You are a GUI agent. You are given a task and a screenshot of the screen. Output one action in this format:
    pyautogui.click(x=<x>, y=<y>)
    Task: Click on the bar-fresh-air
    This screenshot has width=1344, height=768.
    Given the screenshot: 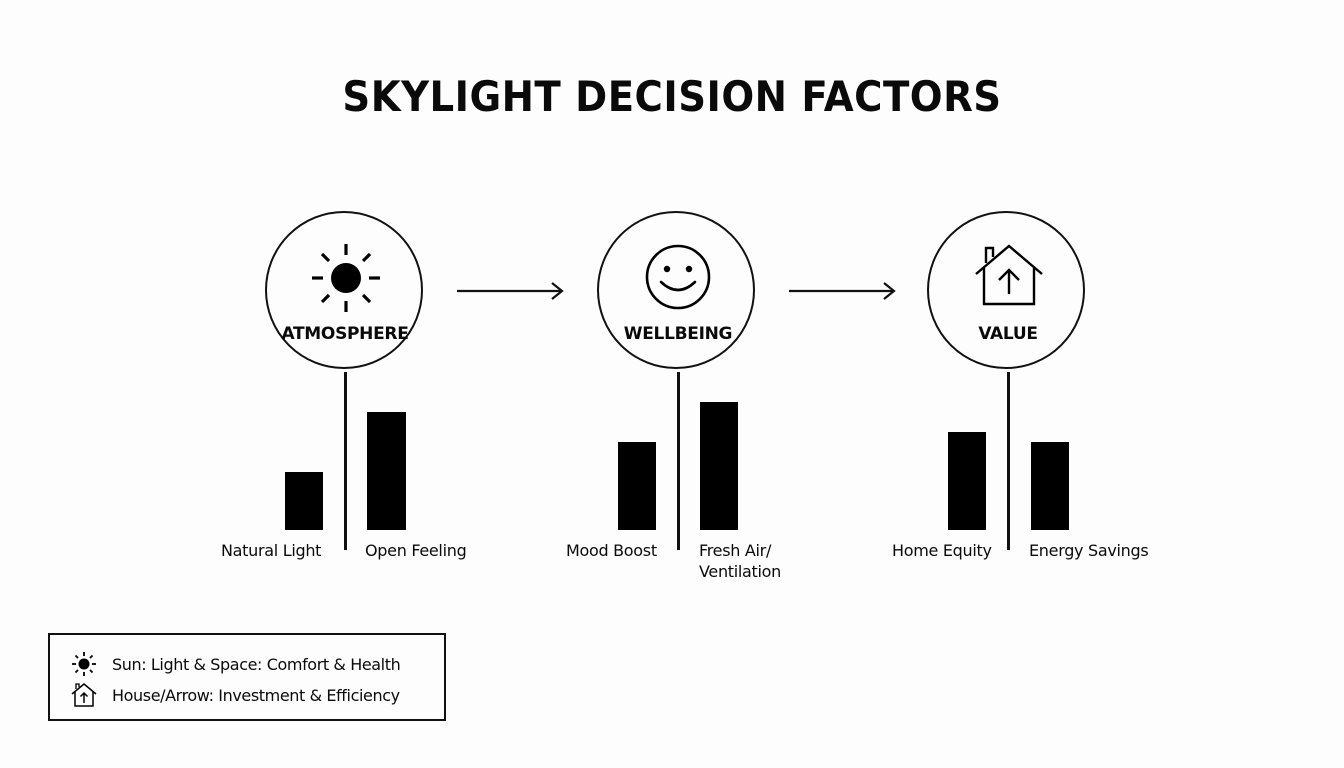 What is the action you would take?
    pyautogui.click(x=719, y=466)
    